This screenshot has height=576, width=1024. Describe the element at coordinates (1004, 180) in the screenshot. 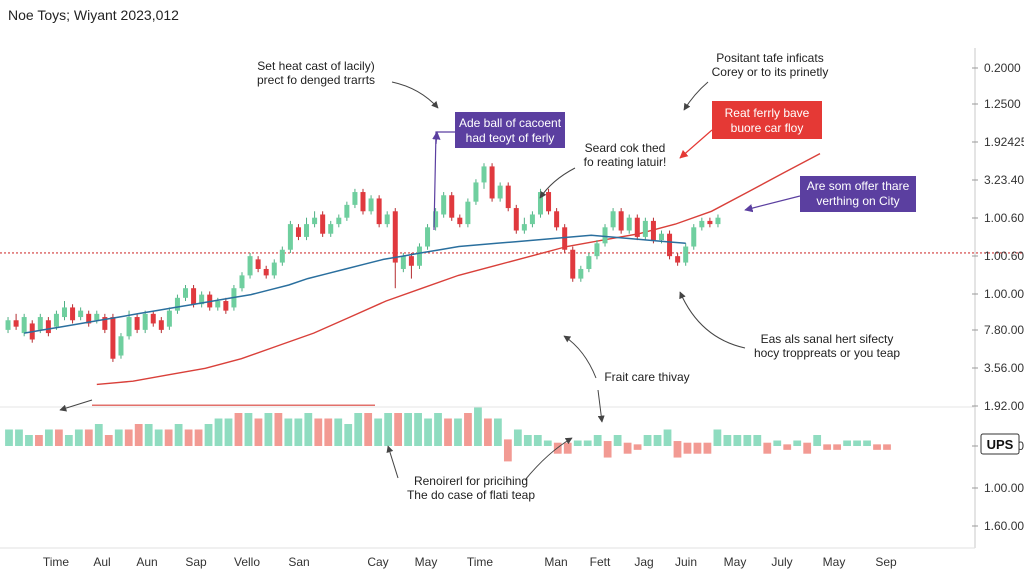

I see `y-tick-label: 3.23.40` at that location.